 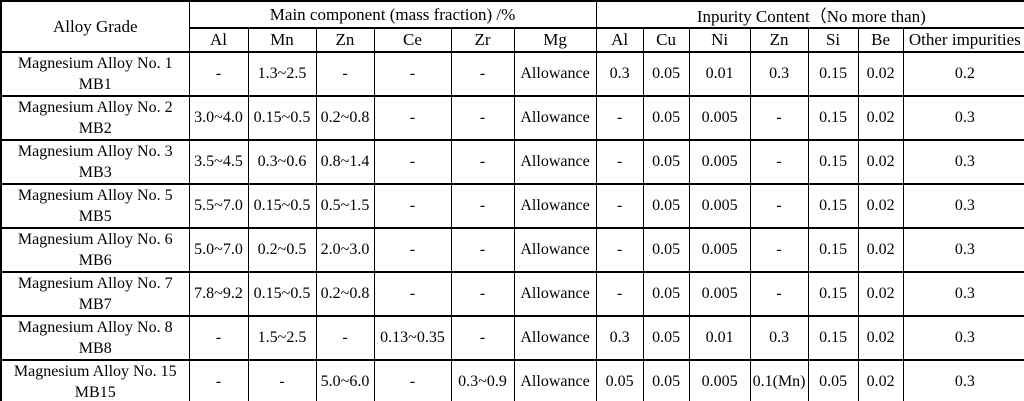 What do you see at coordinates (282, 40) in the screenshot?
I see `main-component-column-header: Mn` at bounding box center [282, 40].